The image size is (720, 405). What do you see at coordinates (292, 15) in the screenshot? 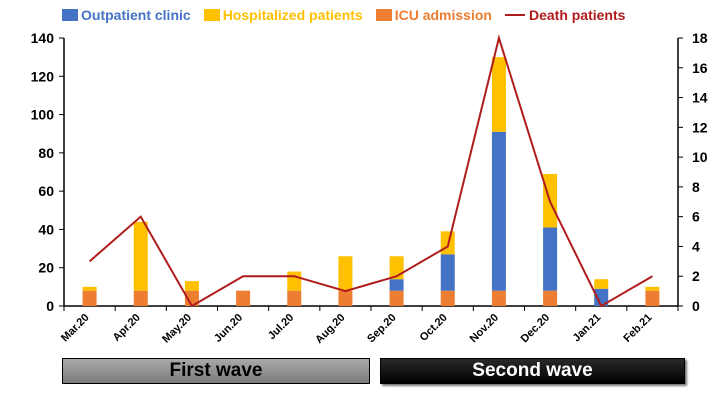
I see `legend-label-hospitalized: Hospitalized patients` at bounding box center [292, 15].